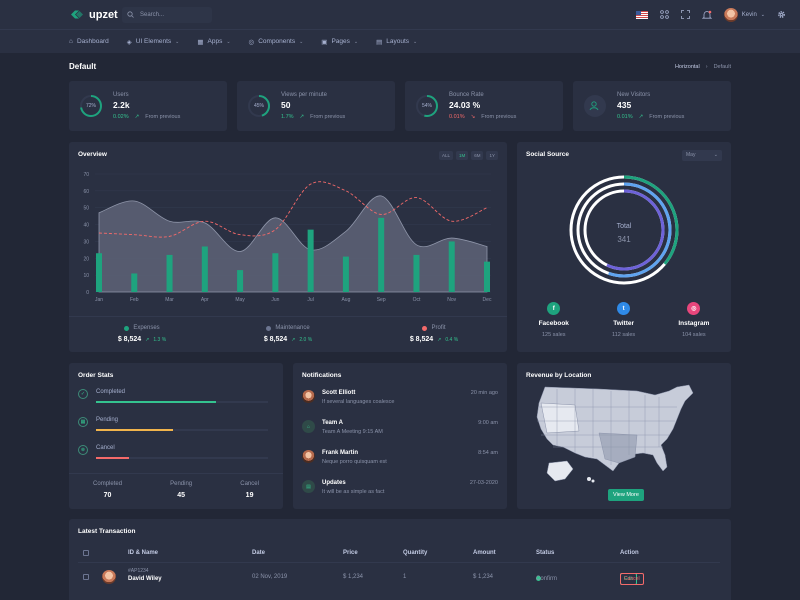  I want to click on arrow-up-icon: ↗, so click(439, 339).